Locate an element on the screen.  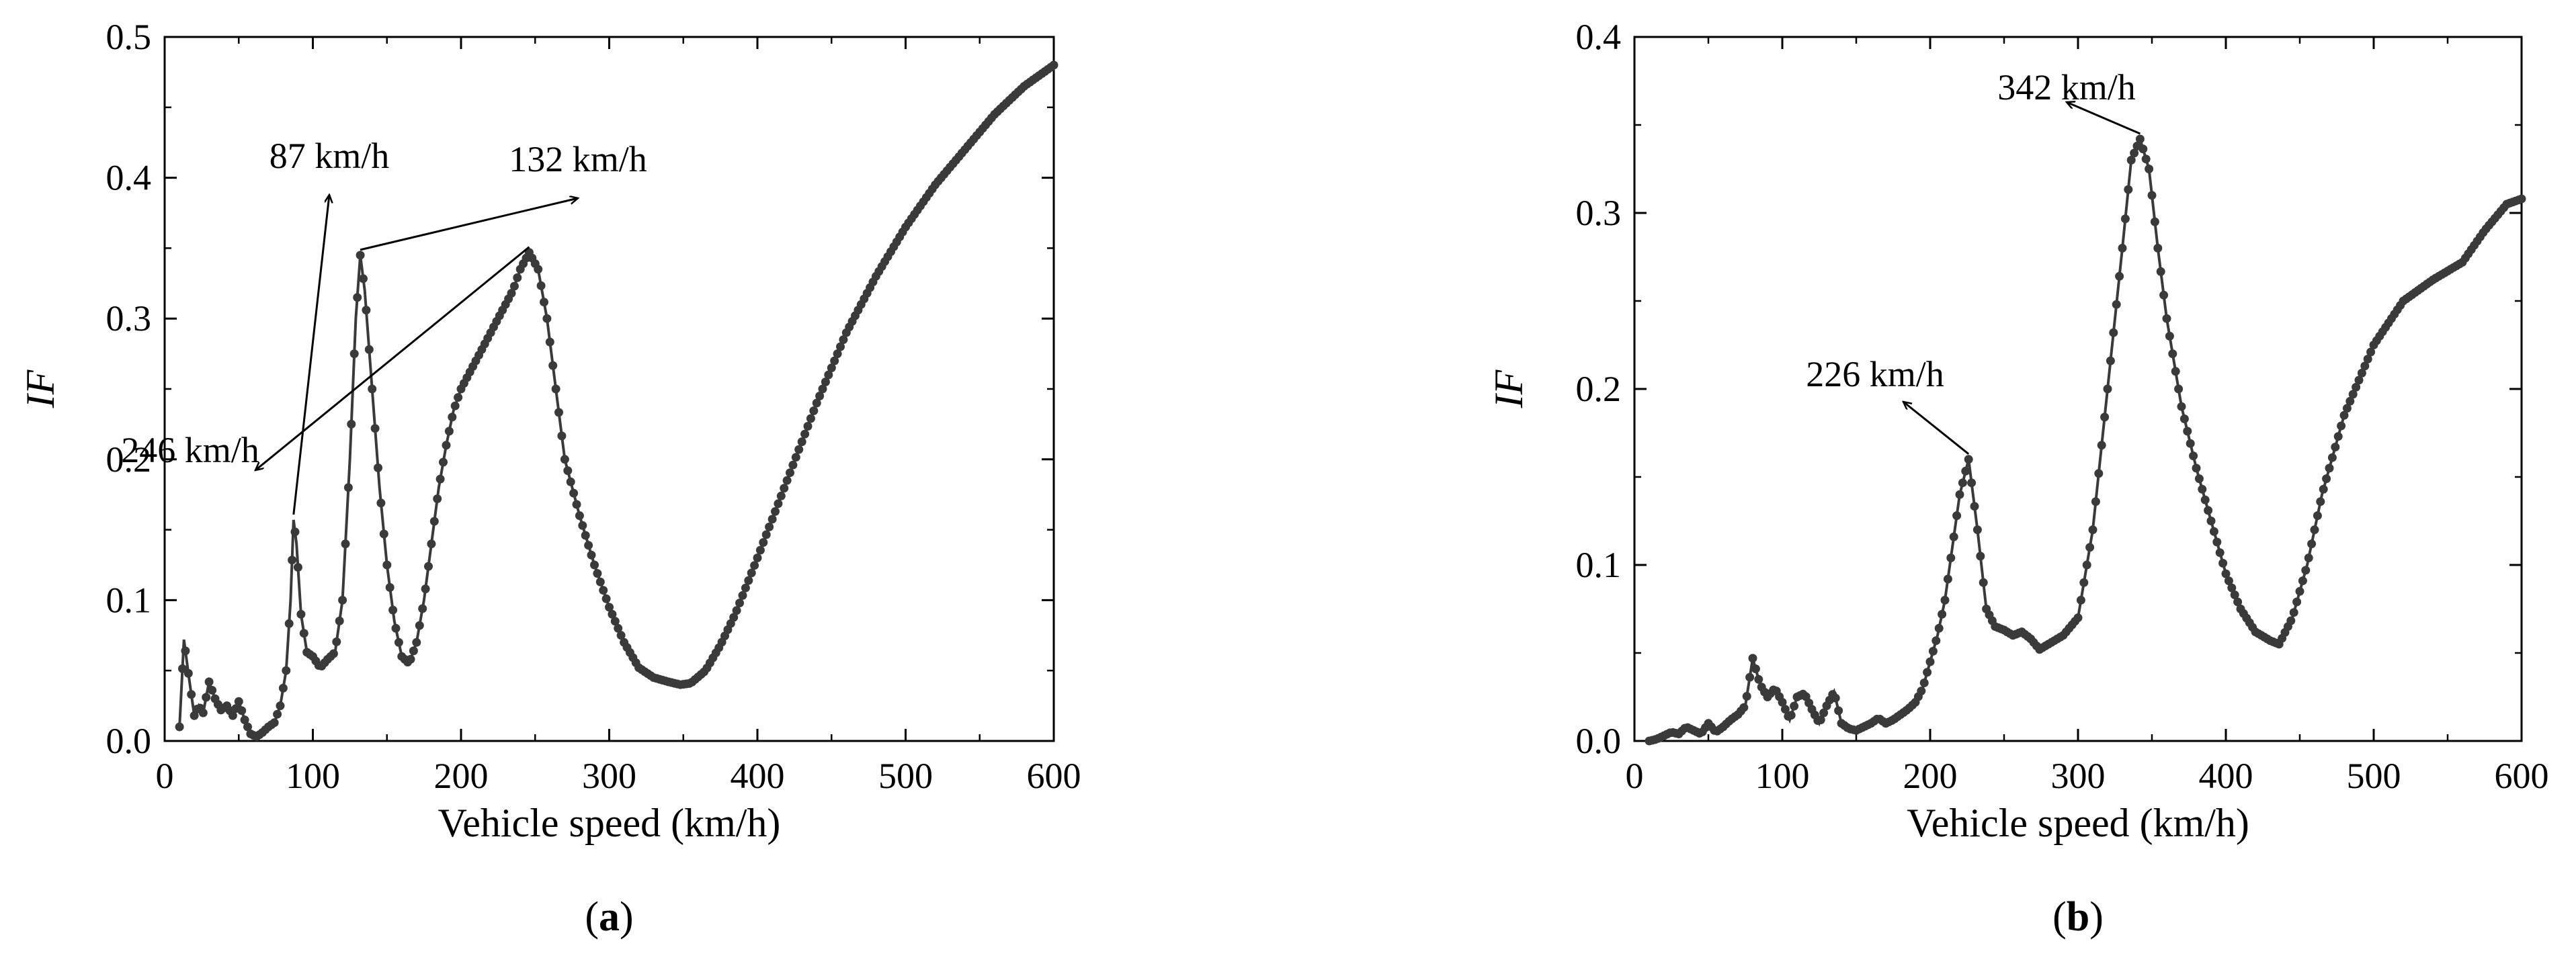
y-axis-title: IF is located at coordinates (40, 388).